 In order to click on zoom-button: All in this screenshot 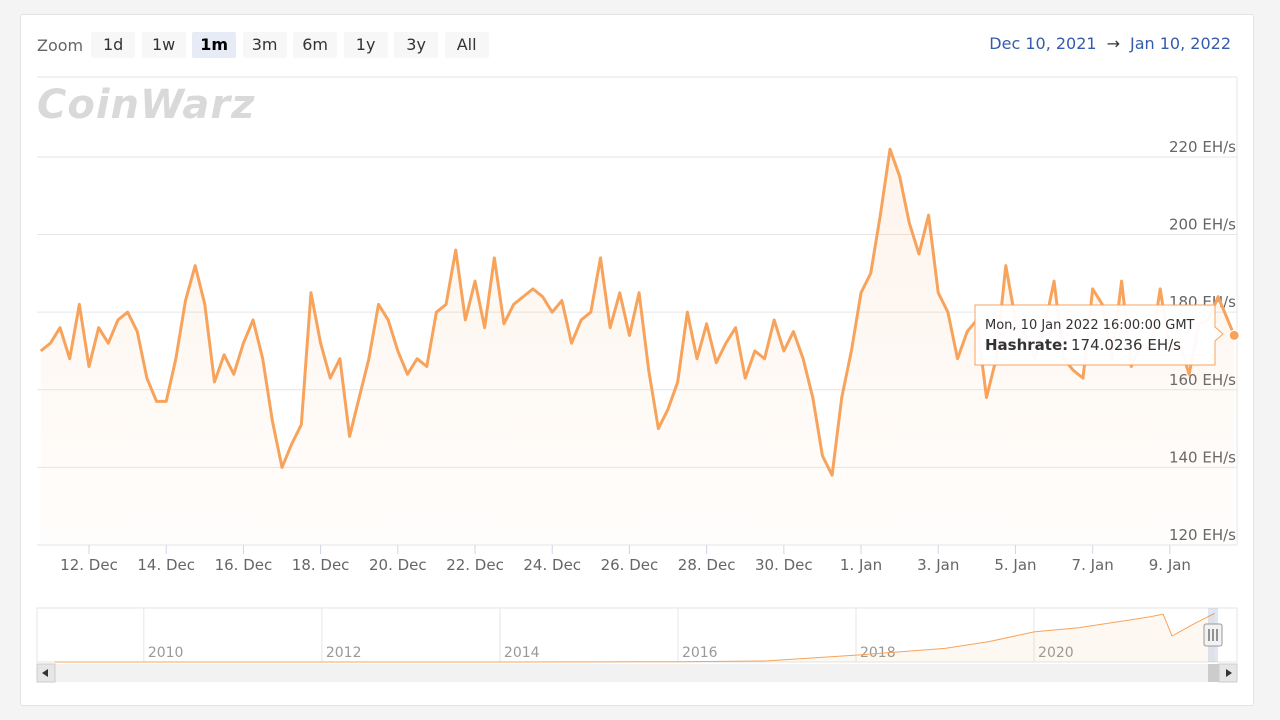, I will do `click(466, 45)`.